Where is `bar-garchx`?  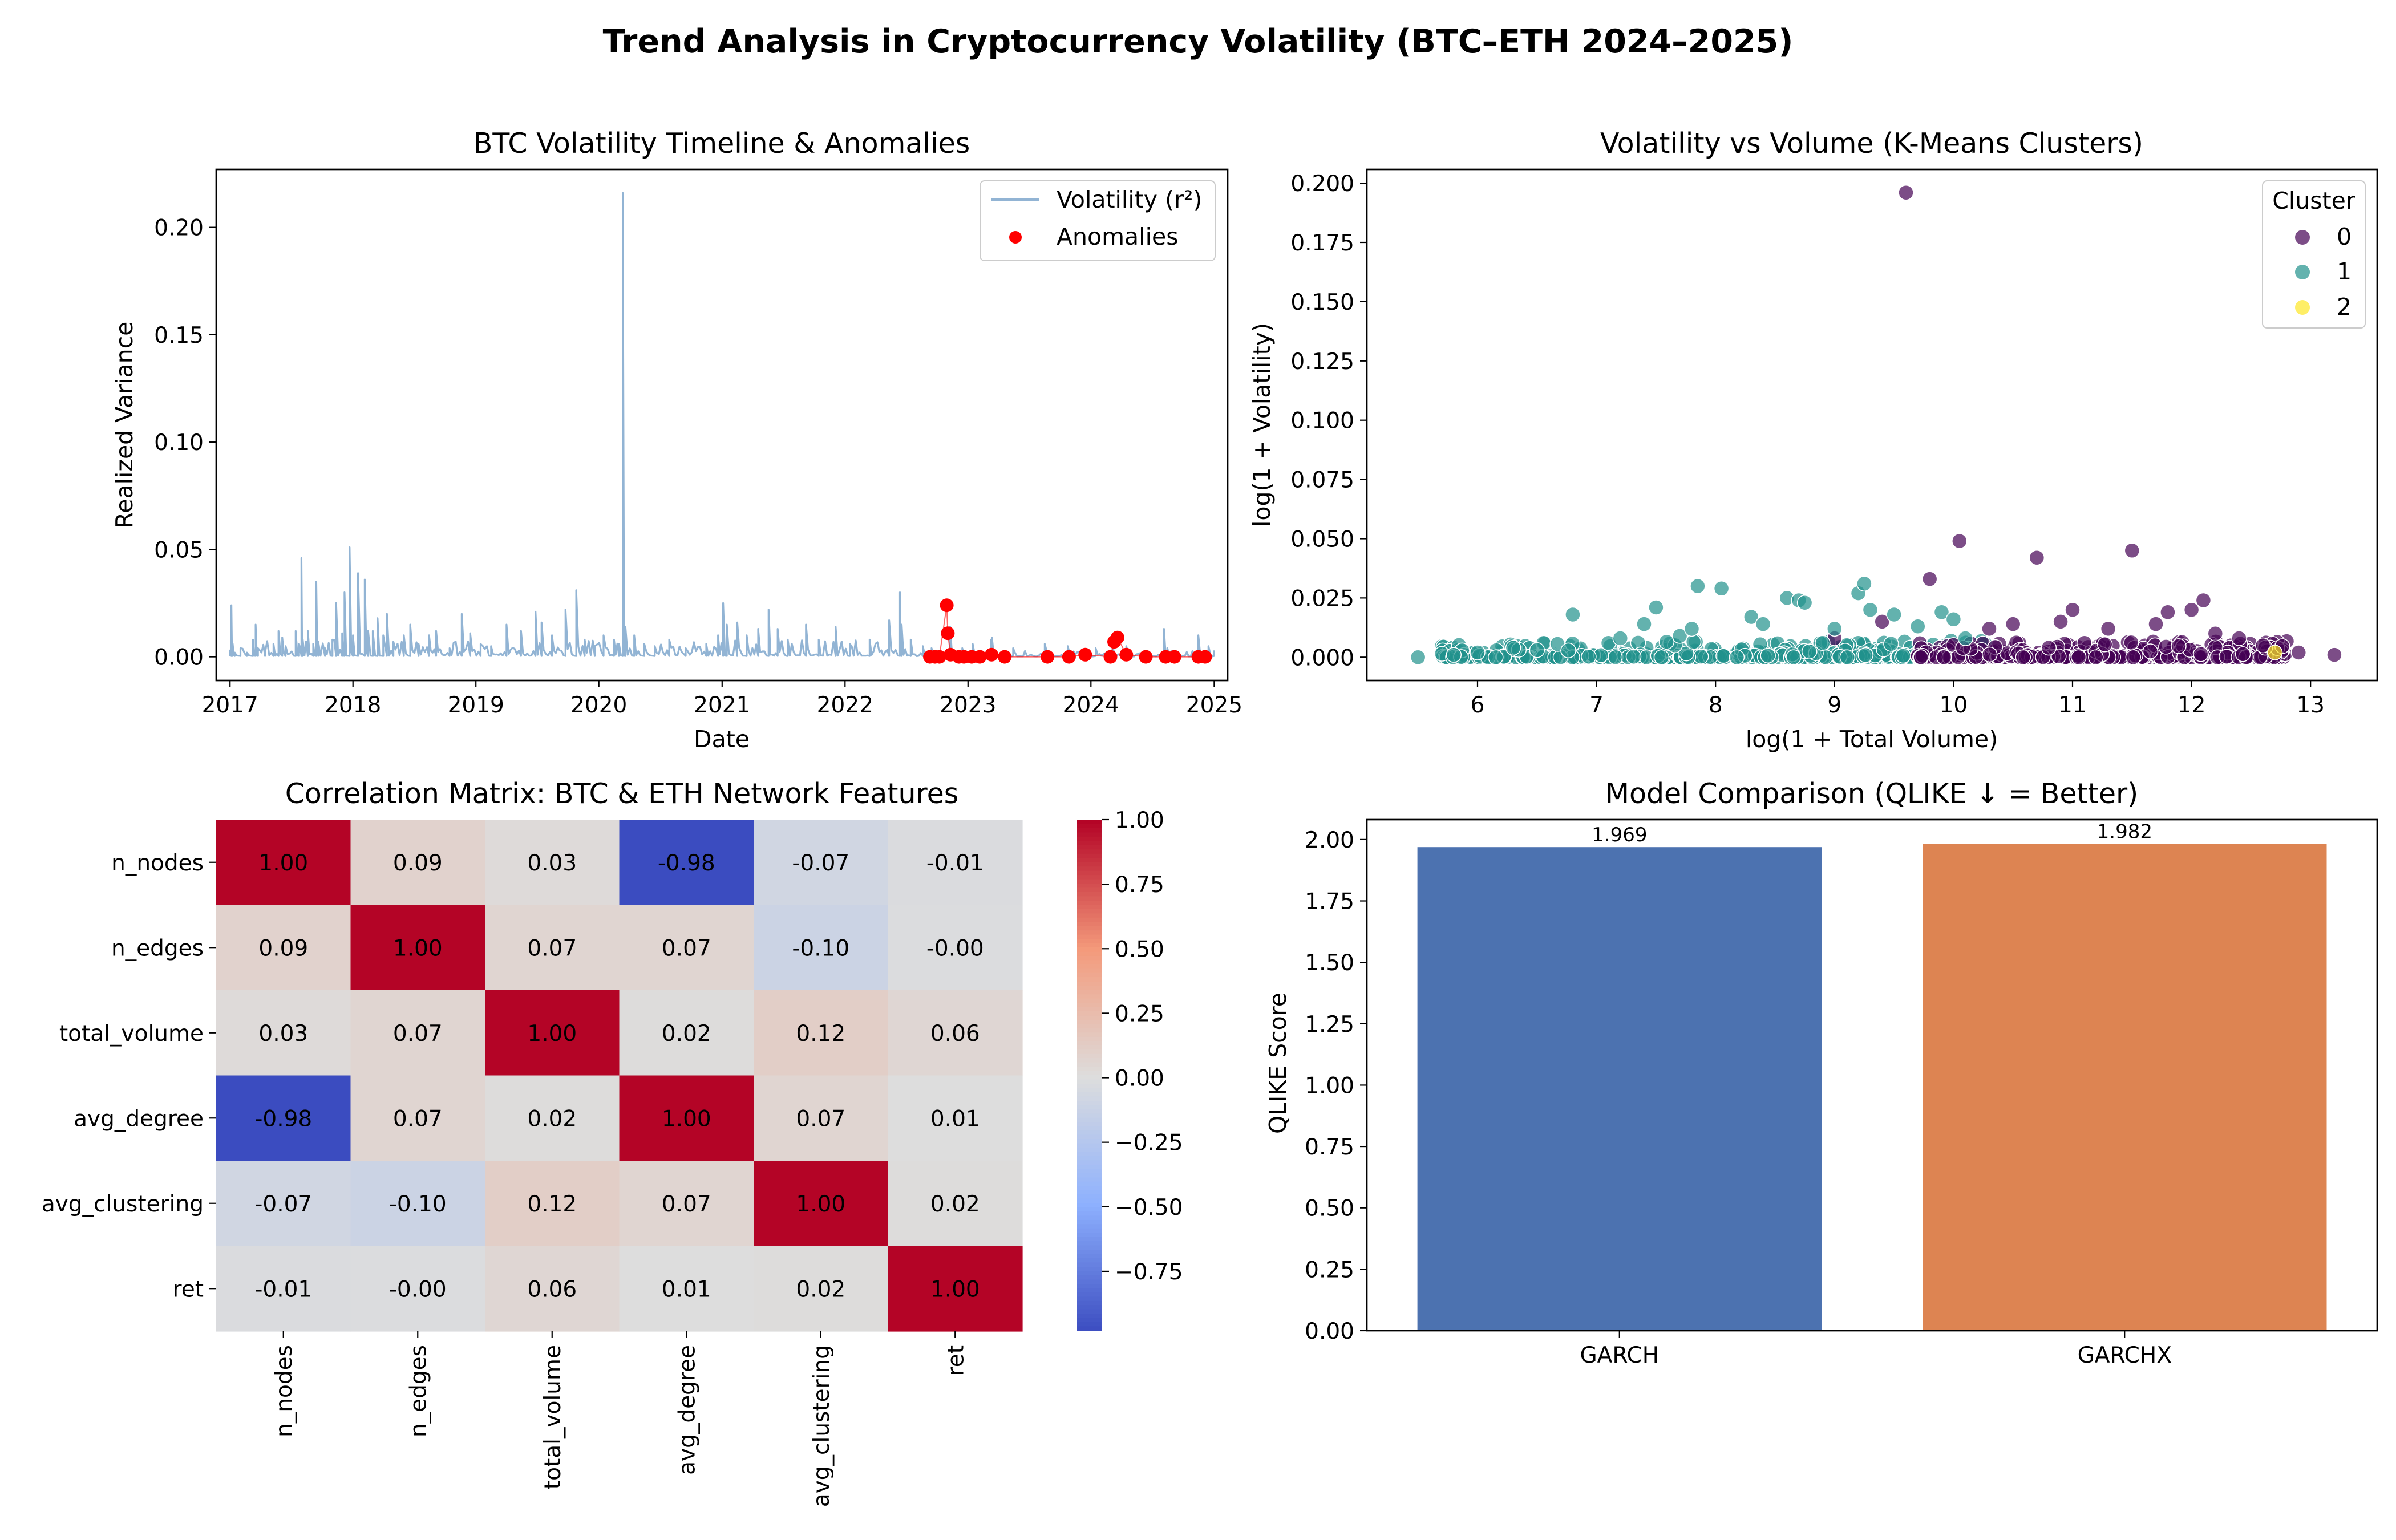 bar-garchx is located at coordinates (2125, 1087).